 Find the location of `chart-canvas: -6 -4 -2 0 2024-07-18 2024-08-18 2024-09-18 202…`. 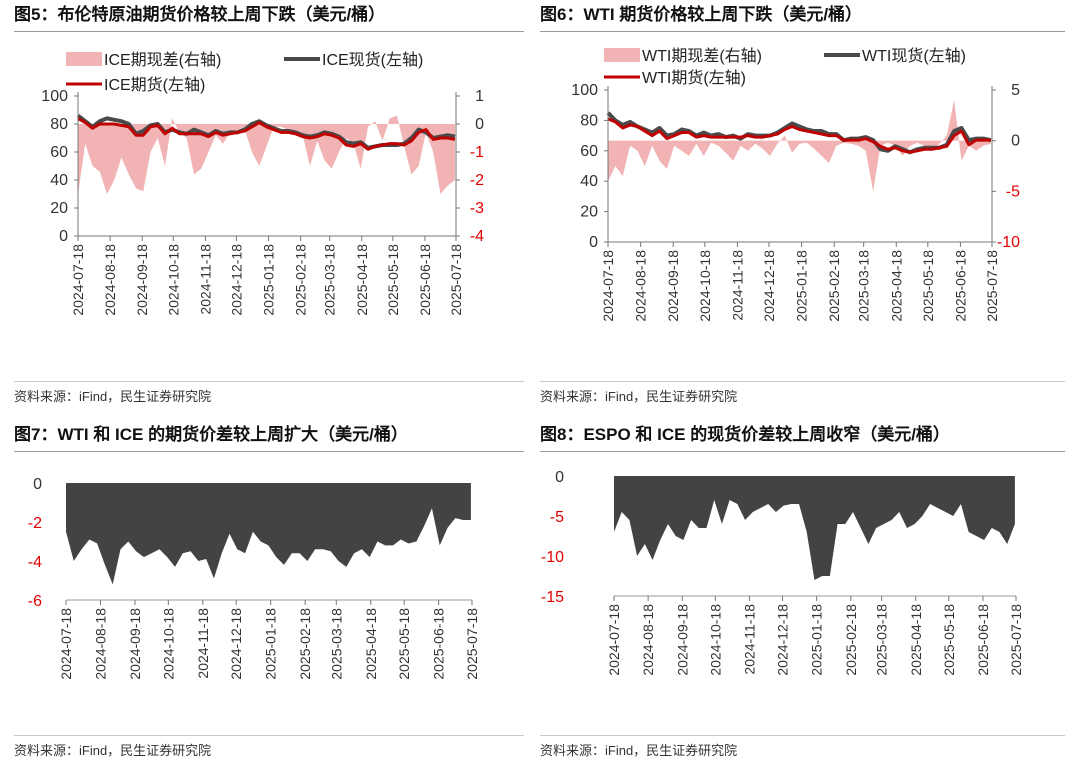

chart-canvas: -6 -4 -2 0 2024-07-18 2024-08-18 2024-09-18 202… is located at coordinates (254, 578).